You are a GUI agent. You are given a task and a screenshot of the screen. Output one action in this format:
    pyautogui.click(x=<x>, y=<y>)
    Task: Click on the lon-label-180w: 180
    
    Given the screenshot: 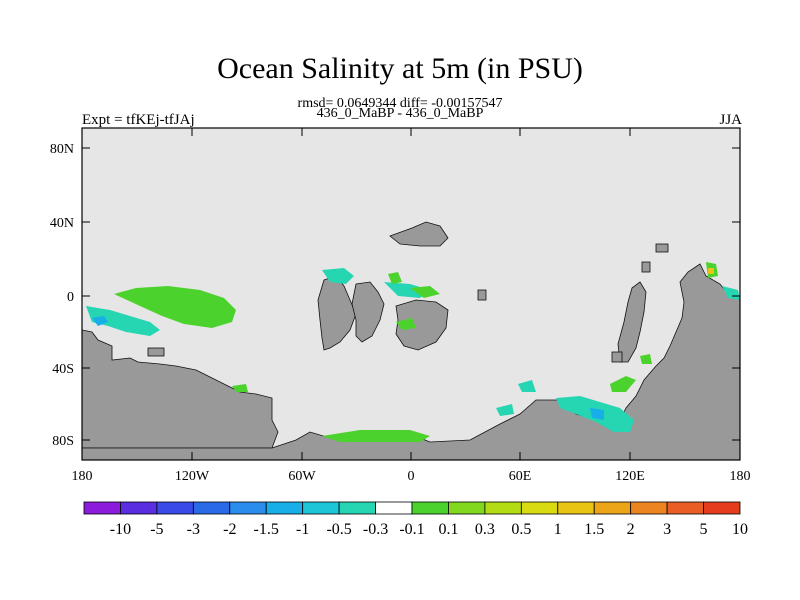 What is the action you would take?
    pyautogui.click(x=82, y=476)
    